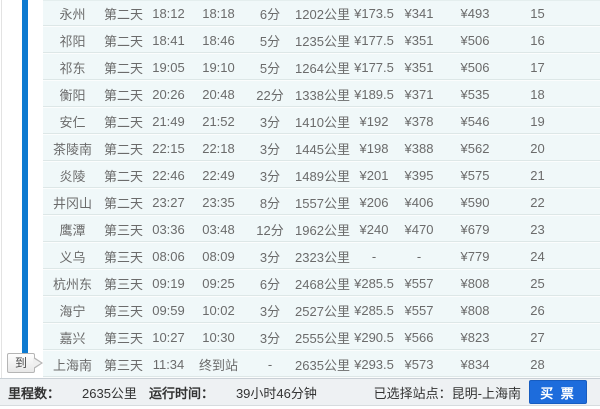 The height and width of the screenshot is (409, 600). I want to click on depart-time-cell: 03:48, so click(218, 229).